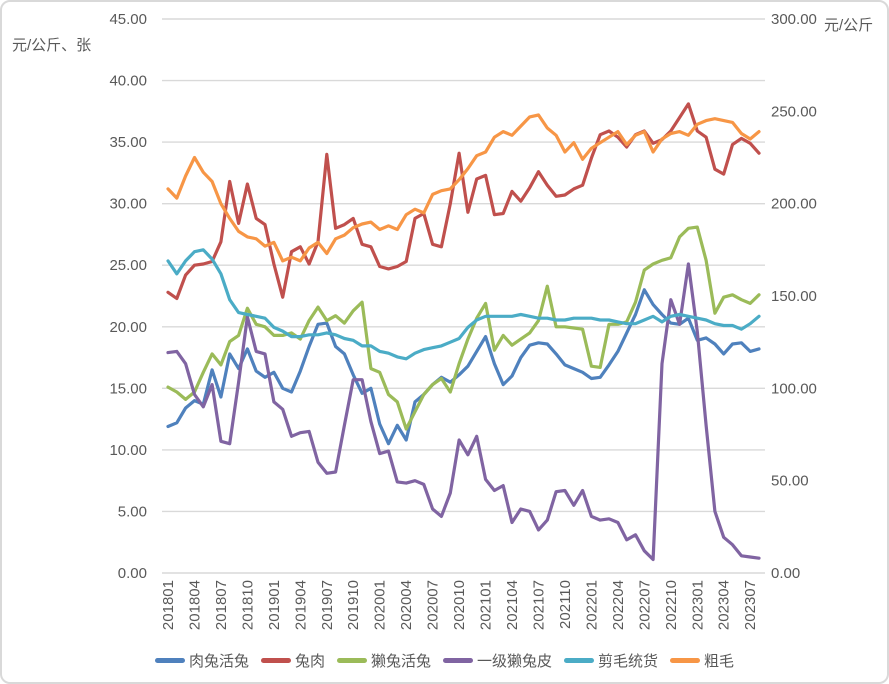  I want to click on legend-item-剪毛统货: 剪毛统货, so click(611, 660).